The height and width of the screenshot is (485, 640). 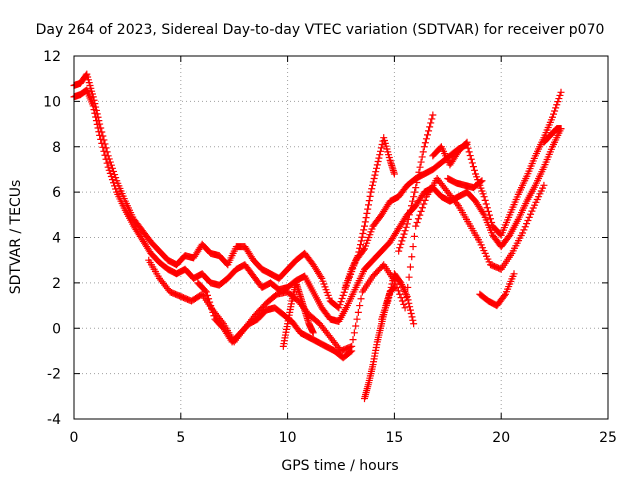 I want to click on y-tick-label: 2, so click(x=56, y=284).